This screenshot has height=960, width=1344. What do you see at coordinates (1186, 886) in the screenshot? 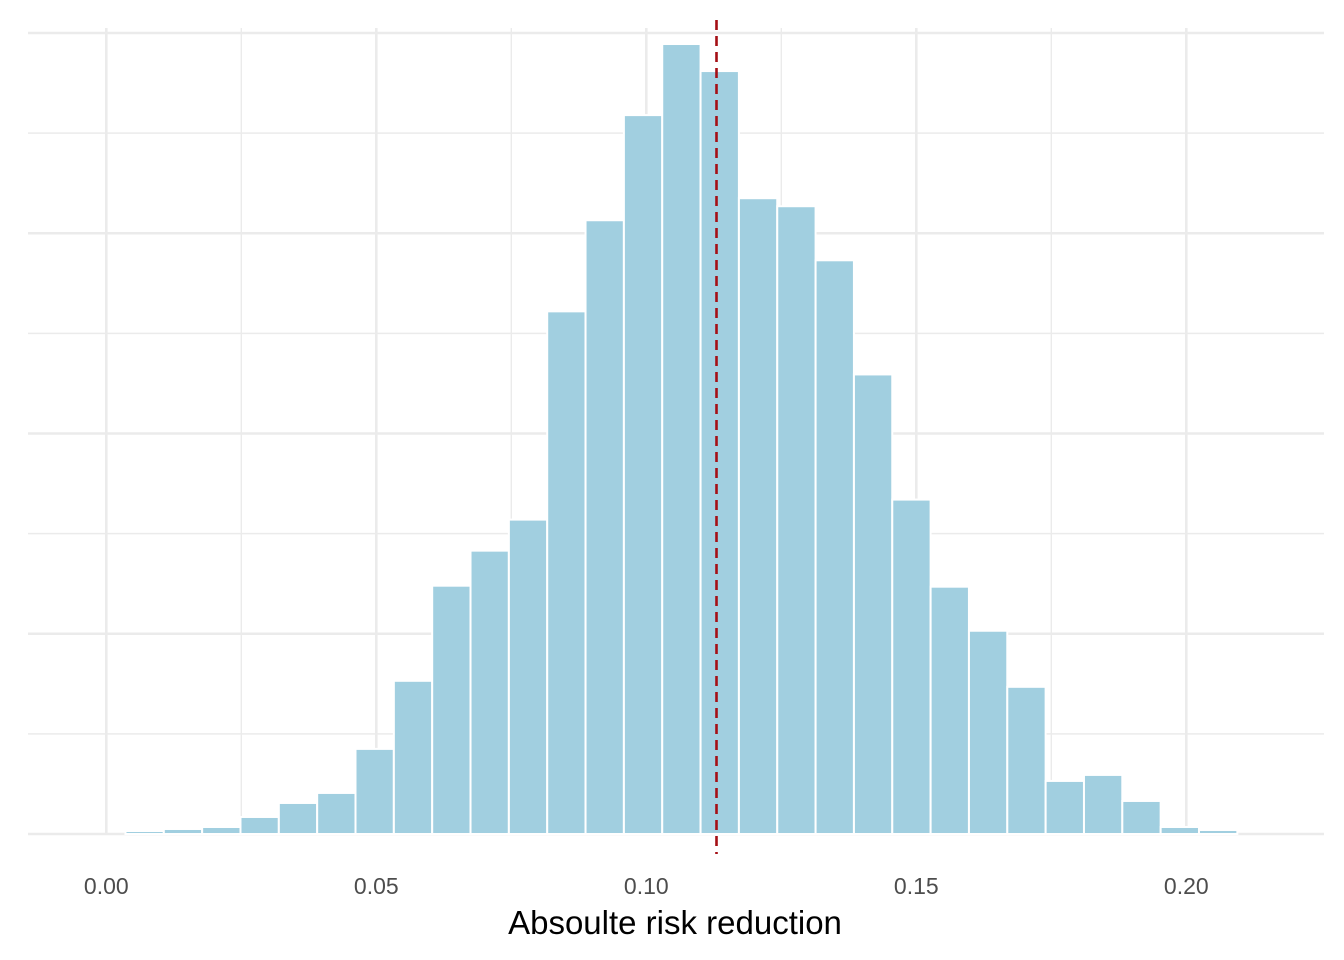
I see `x-tick-label: 0.20` at bounding box center [1186, 886].